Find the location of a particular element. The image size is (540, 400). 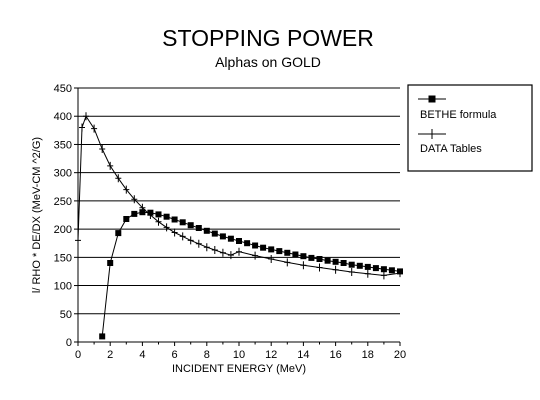

legend-box is located at coordinates (470, 128).